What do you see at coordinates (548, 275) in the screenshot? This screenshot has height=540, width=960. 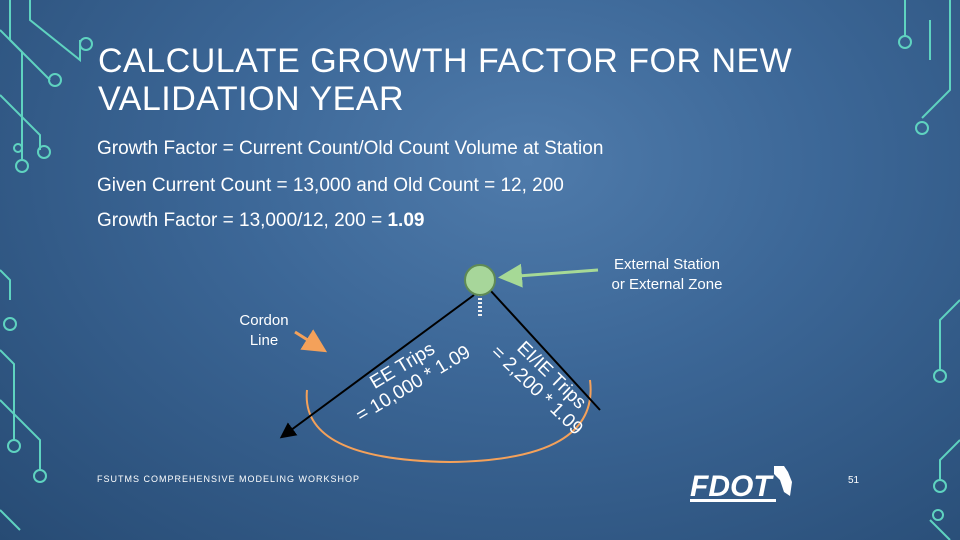 I see `external-label-arrow` at bounding box center [548, 275].